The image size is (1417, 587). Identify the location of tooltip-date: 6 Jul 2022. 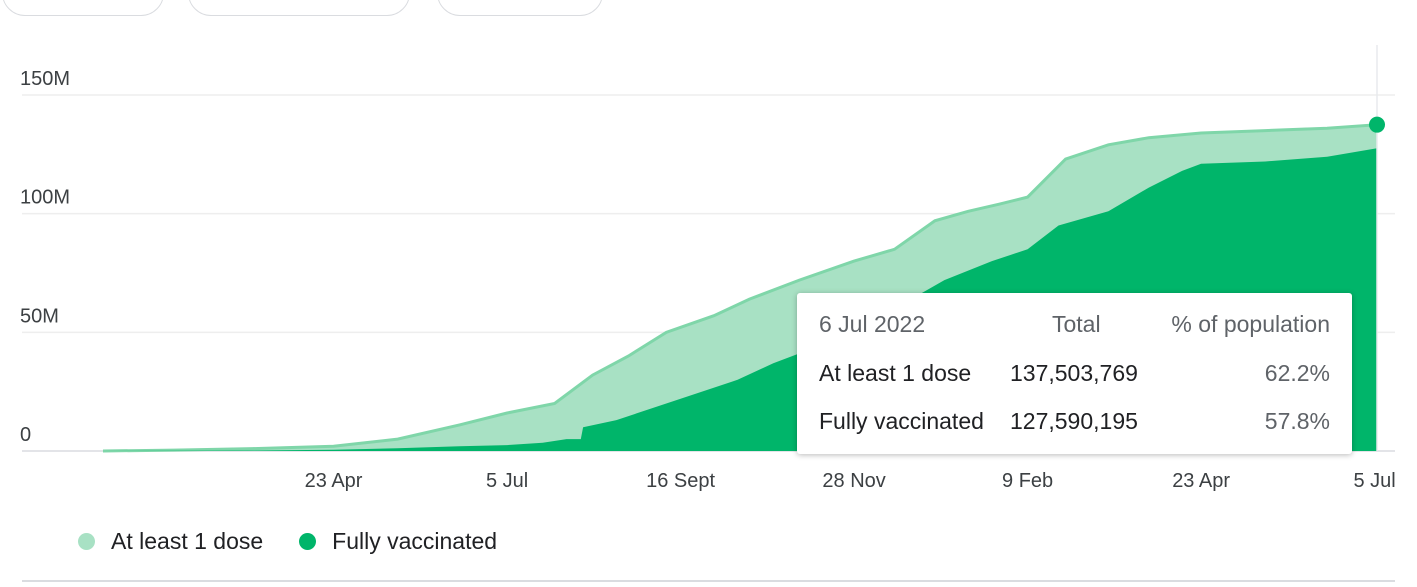
(872, 324).